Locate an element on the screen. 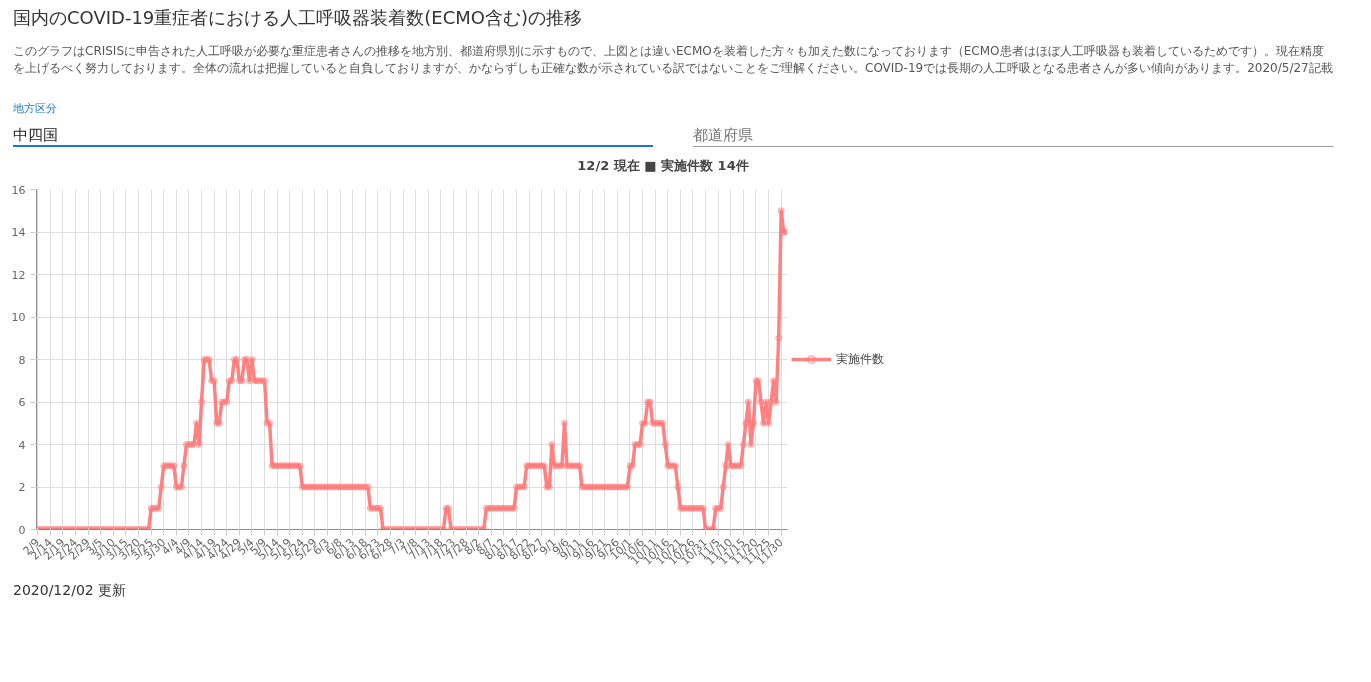  y-tick-label: 8 is located at coordinates (22, 360).